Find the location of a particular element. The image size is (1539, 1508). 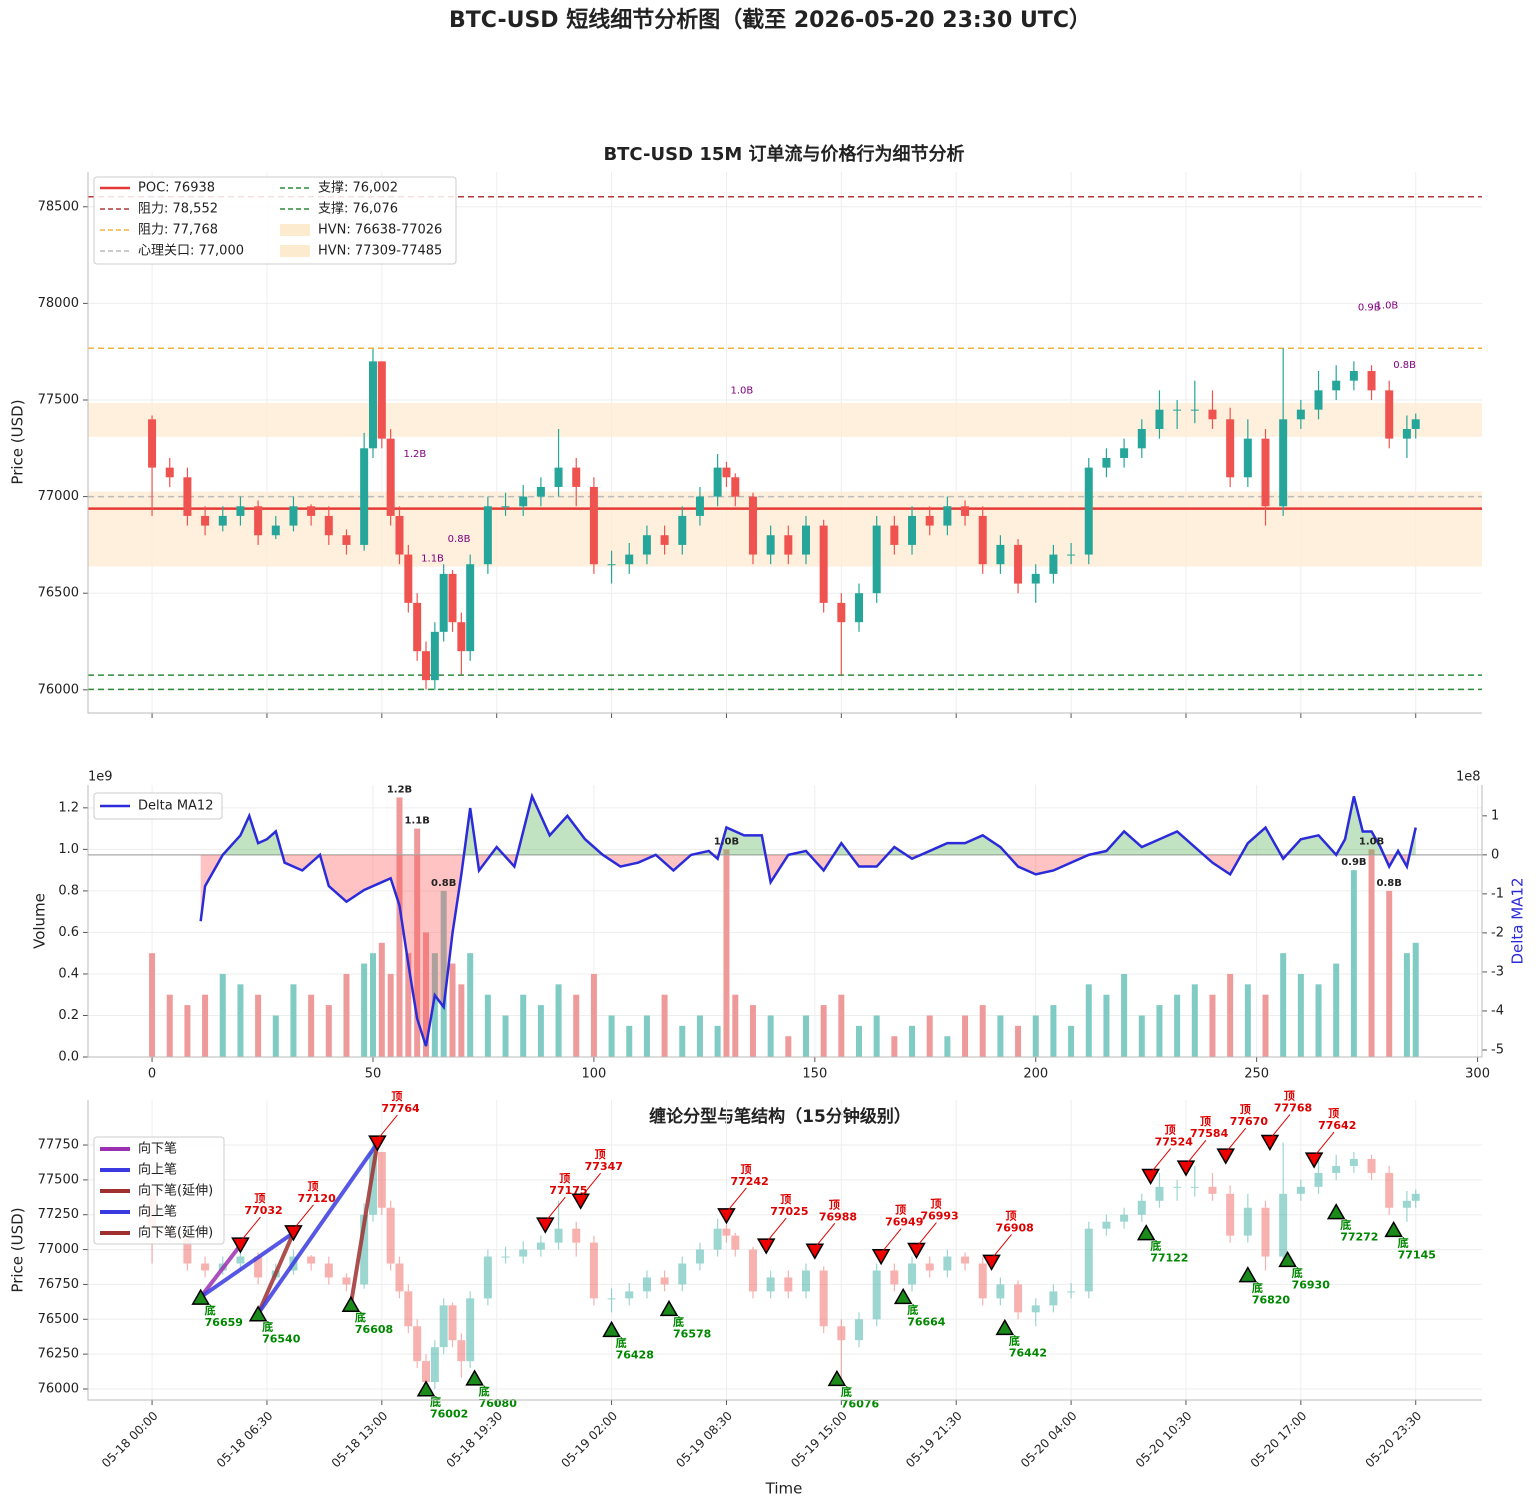

y-tick-label: -3 is located at coordinates (1497, 971).